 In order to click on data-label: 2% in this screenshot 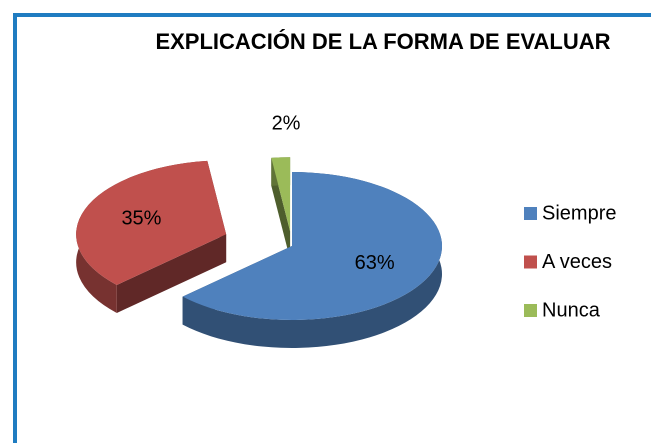, I will do `click(286, 123)`.